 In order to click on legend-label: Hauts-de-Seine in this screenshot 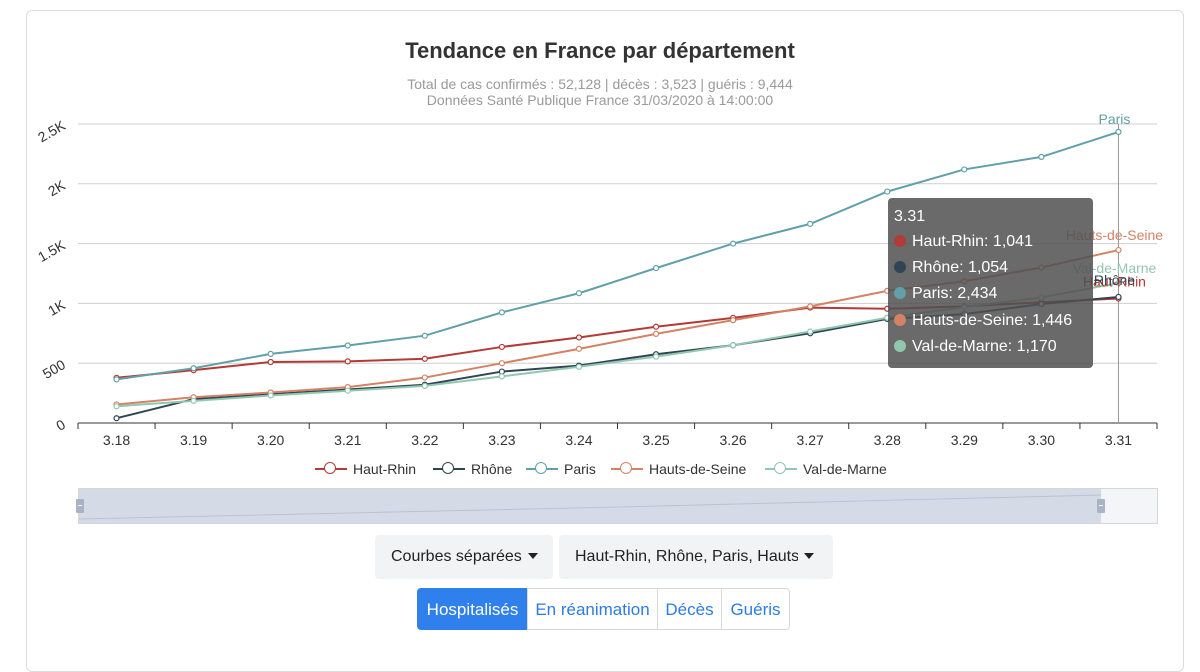, I will do `click(698, 469)`.